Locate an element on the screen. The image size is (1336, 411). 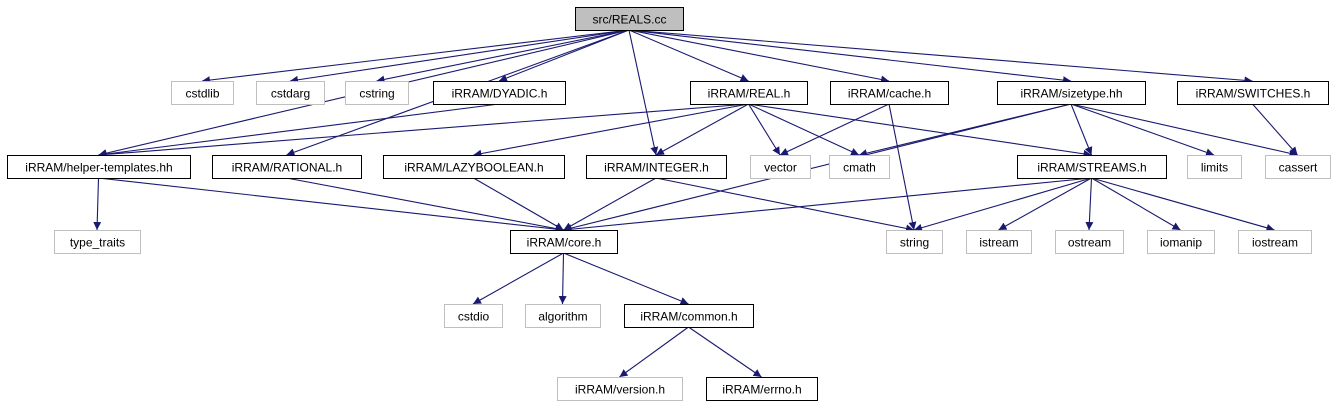
edge-reals_cc-to-cstdlib is located at coordinates (415, 57).